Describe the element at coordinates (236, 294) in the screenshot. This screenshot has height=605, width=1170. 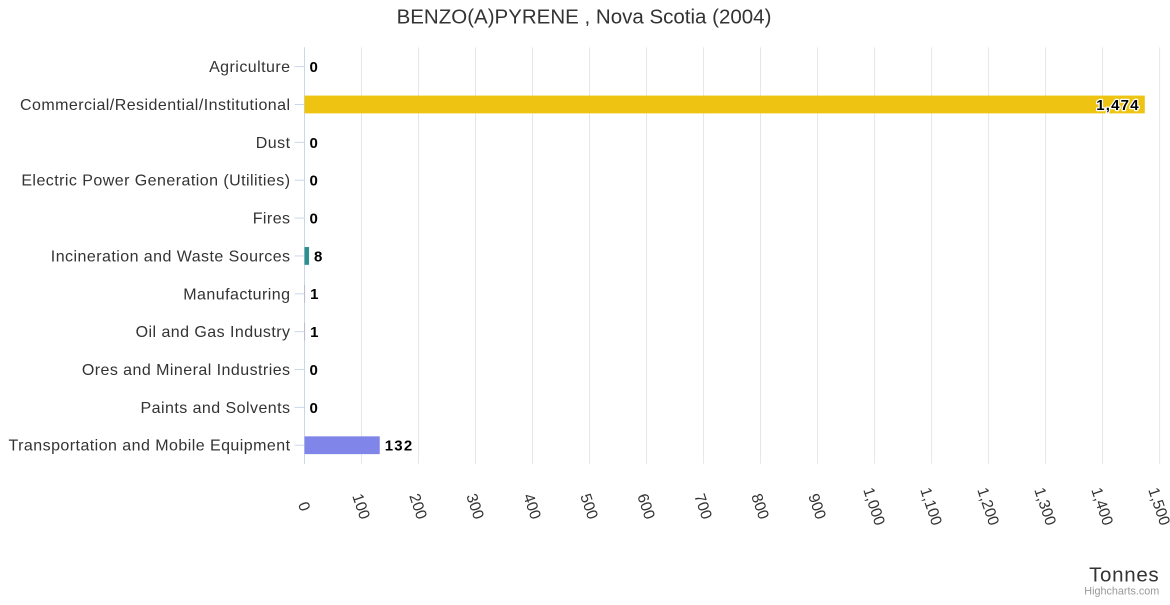
I see `svg-text: Manufacturing` at that location.